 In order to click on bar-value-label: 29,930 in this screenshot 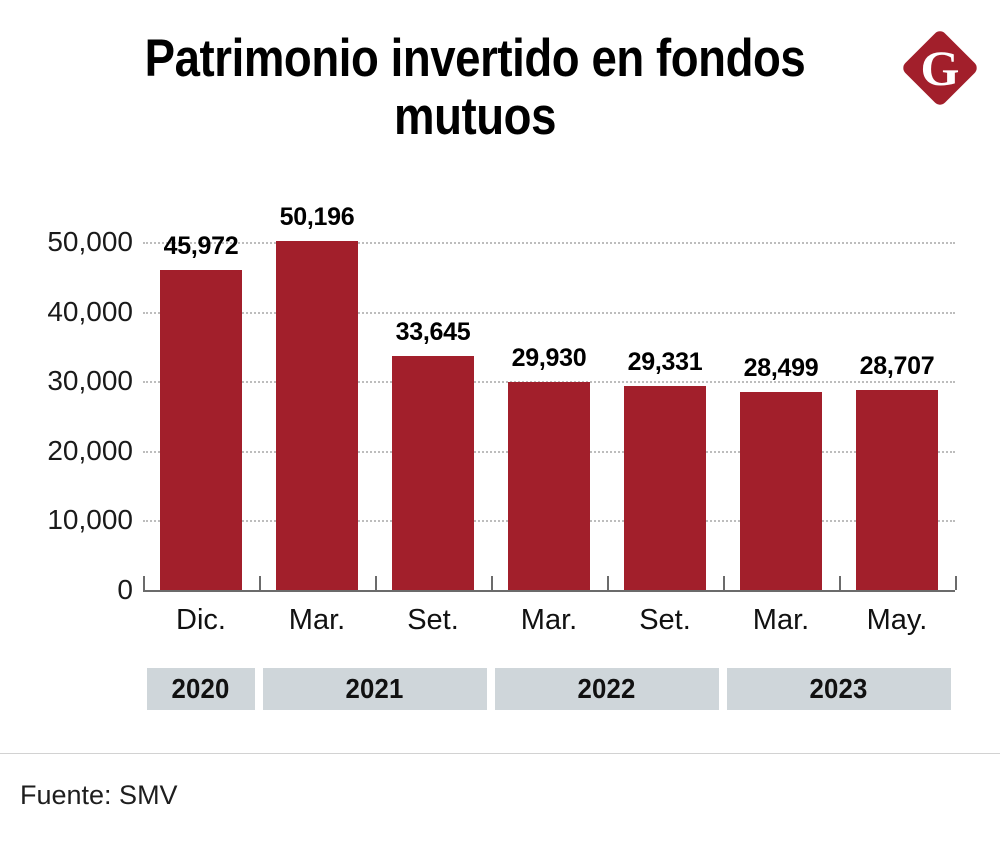, I will do `click(549, 357)`.